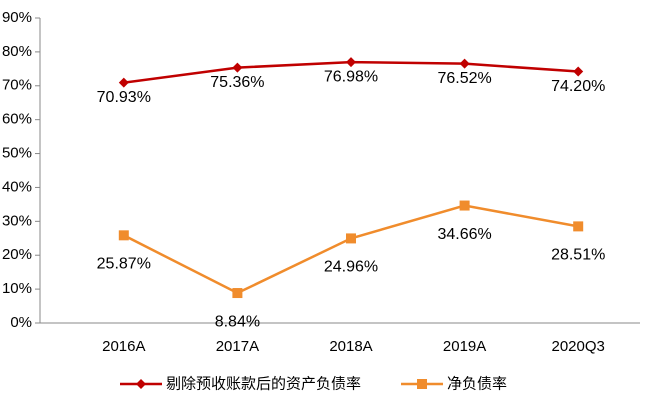 This screenshot has width=652, height=401. I want to click on x-tick-label: 2020Q3, so click(578, 346).